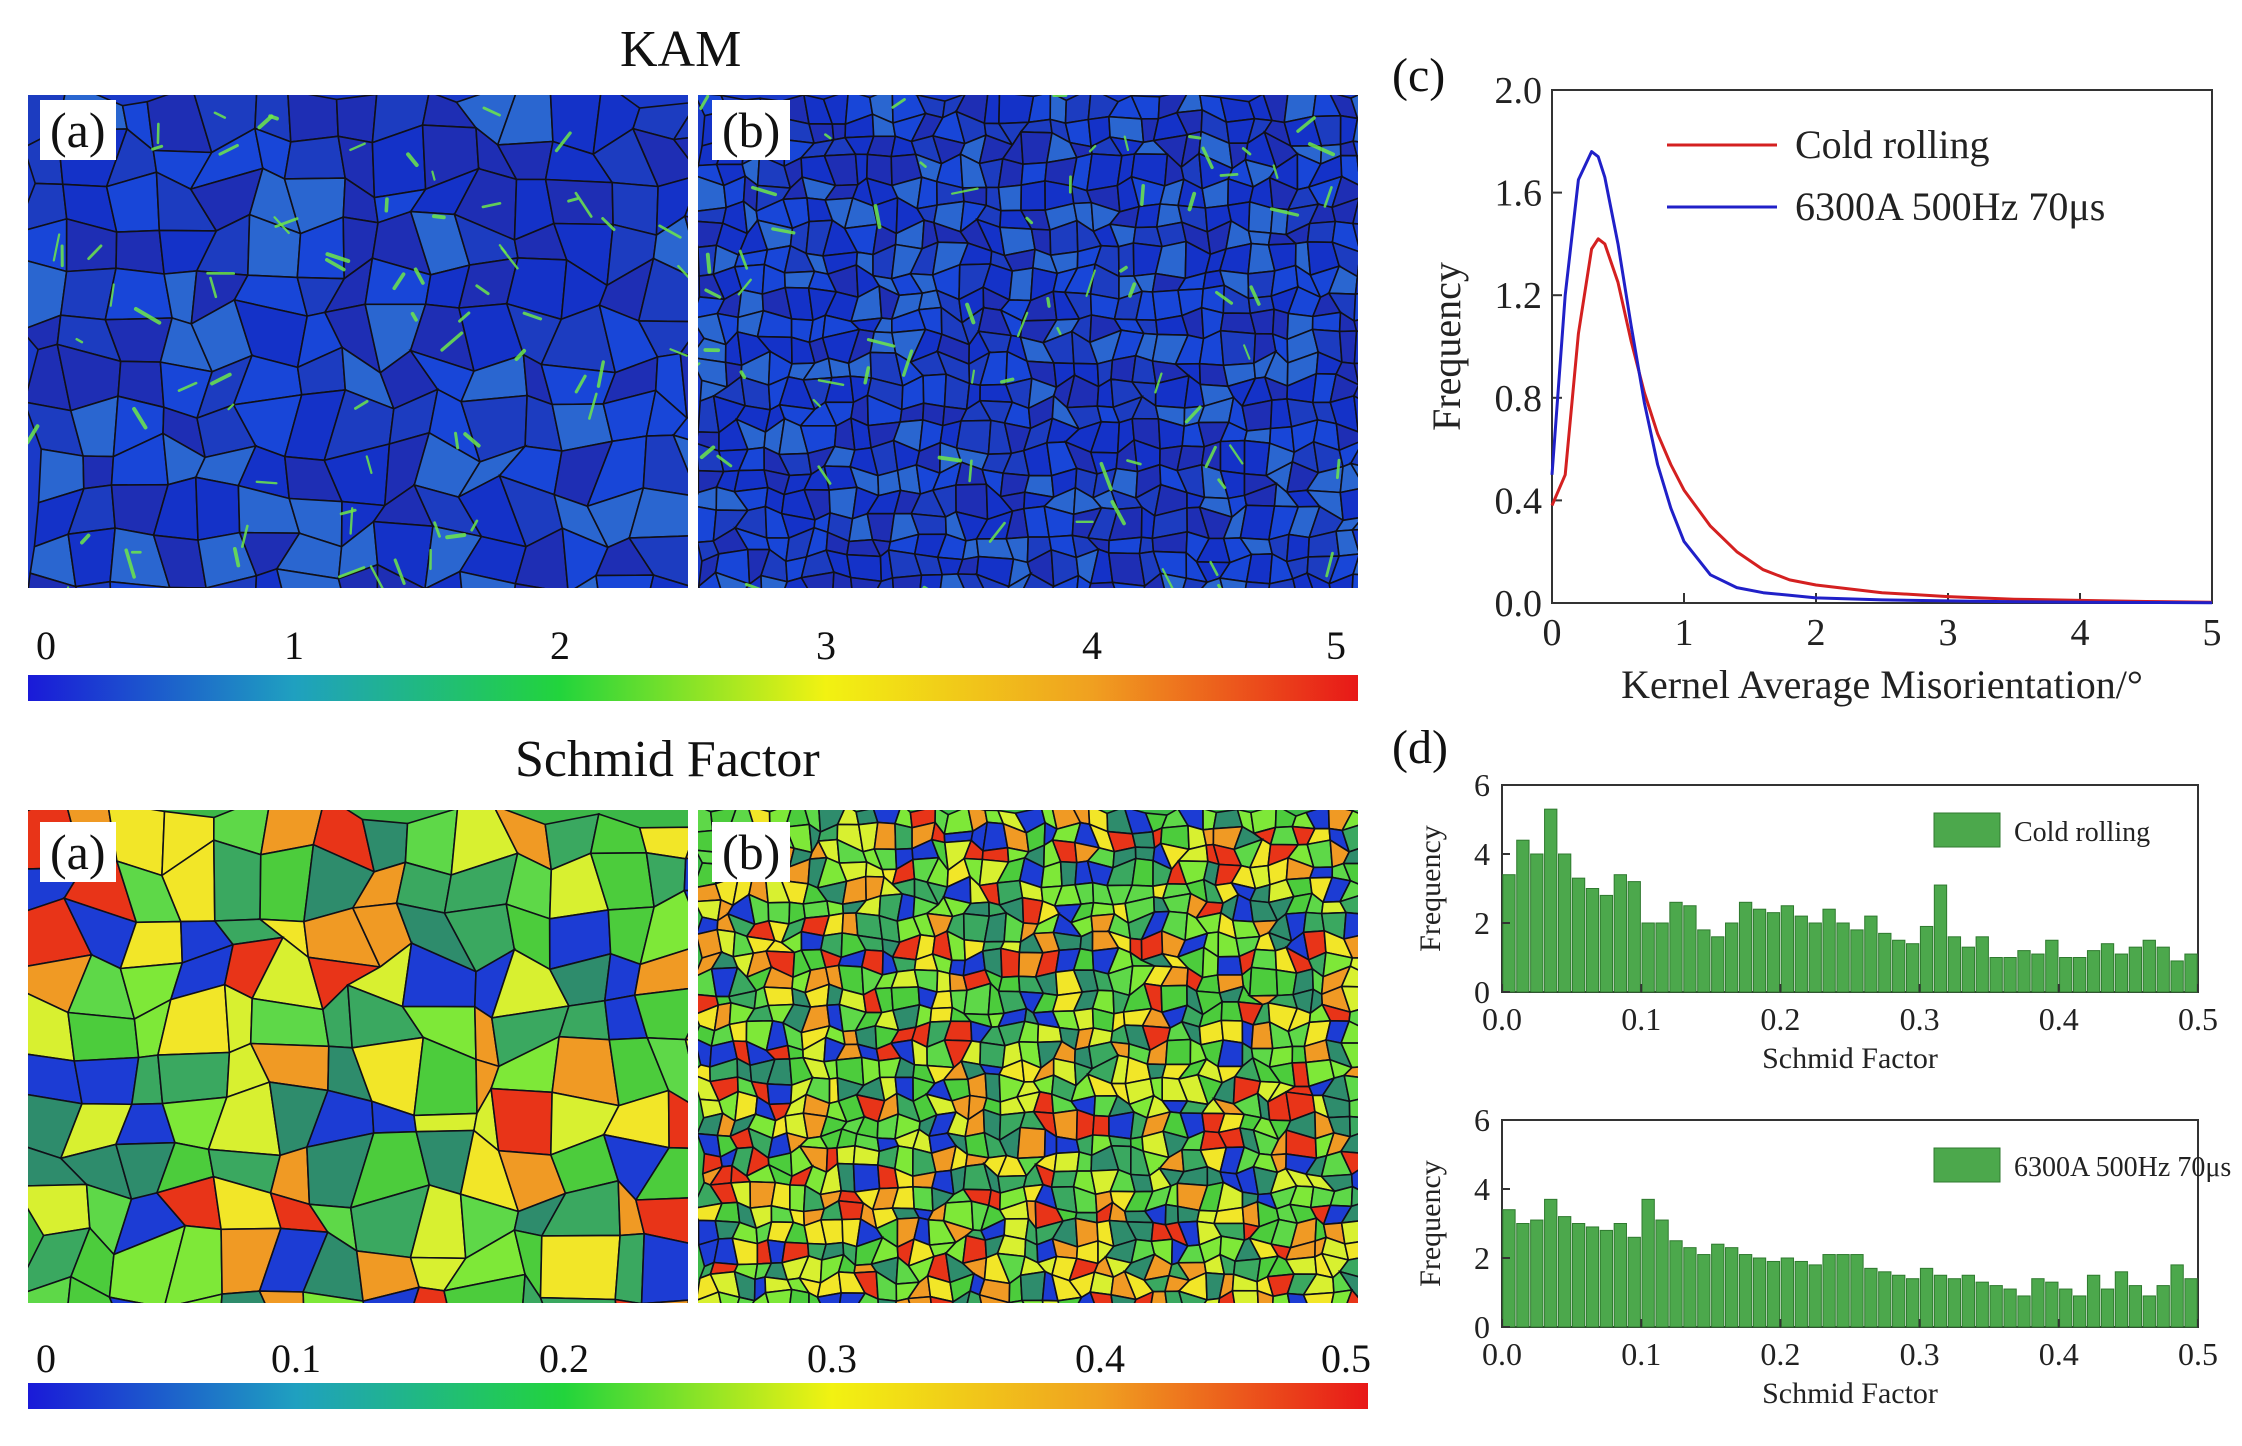 The height and width of the screenshot is (1446, 2242). Describe the element at coordinates (693, 688) in the screenshot. I see `kam-colorbar` at that location.